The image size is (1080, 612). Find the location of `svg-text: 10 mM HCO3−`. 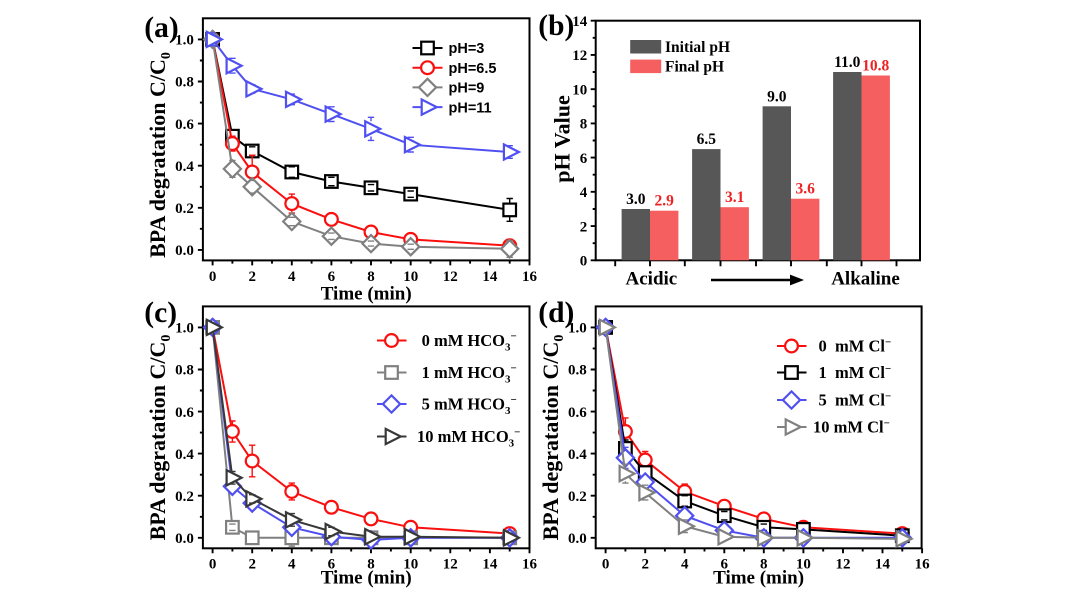

svg-text: 10 mM HCO3− is located at coordinates (468, 438).